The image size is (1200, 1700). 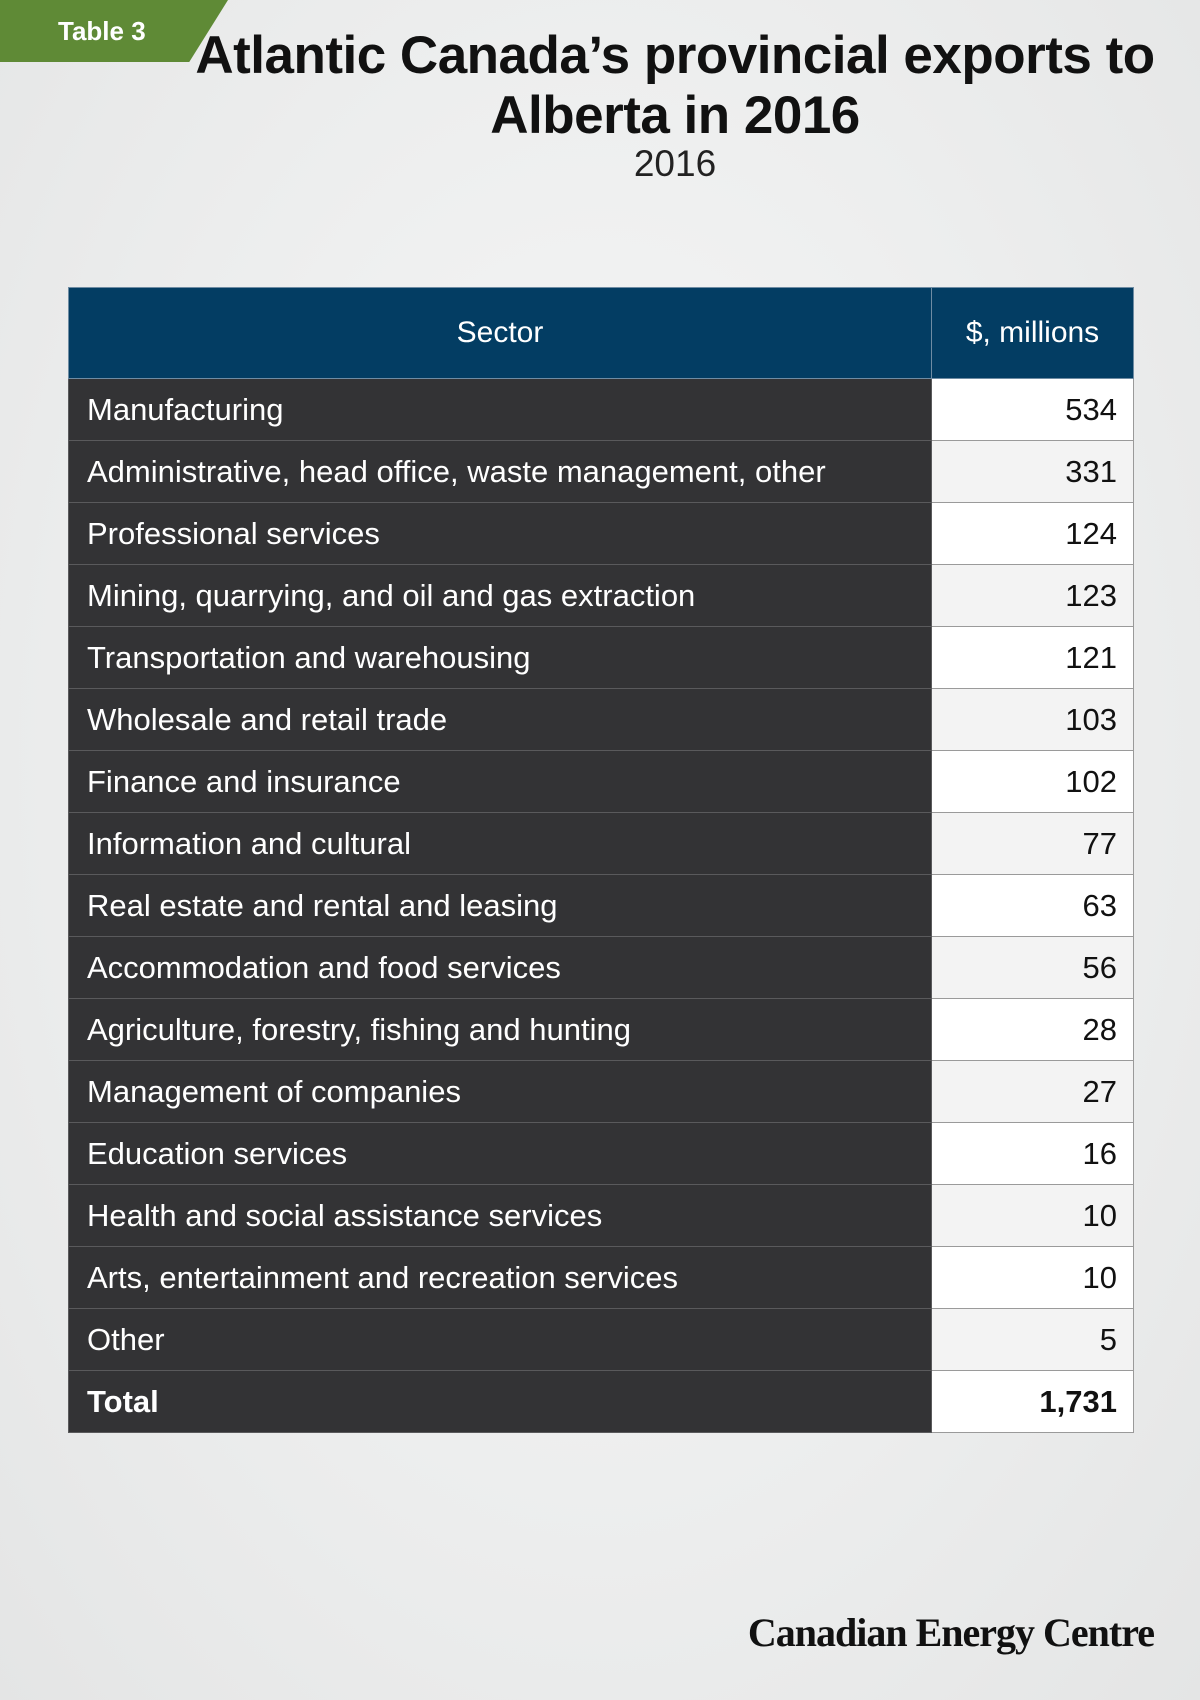 What do you see at coordinates (1032, 471) in the screenshot?
I see `value-cell: 331` at bounding box center [1032, 471].